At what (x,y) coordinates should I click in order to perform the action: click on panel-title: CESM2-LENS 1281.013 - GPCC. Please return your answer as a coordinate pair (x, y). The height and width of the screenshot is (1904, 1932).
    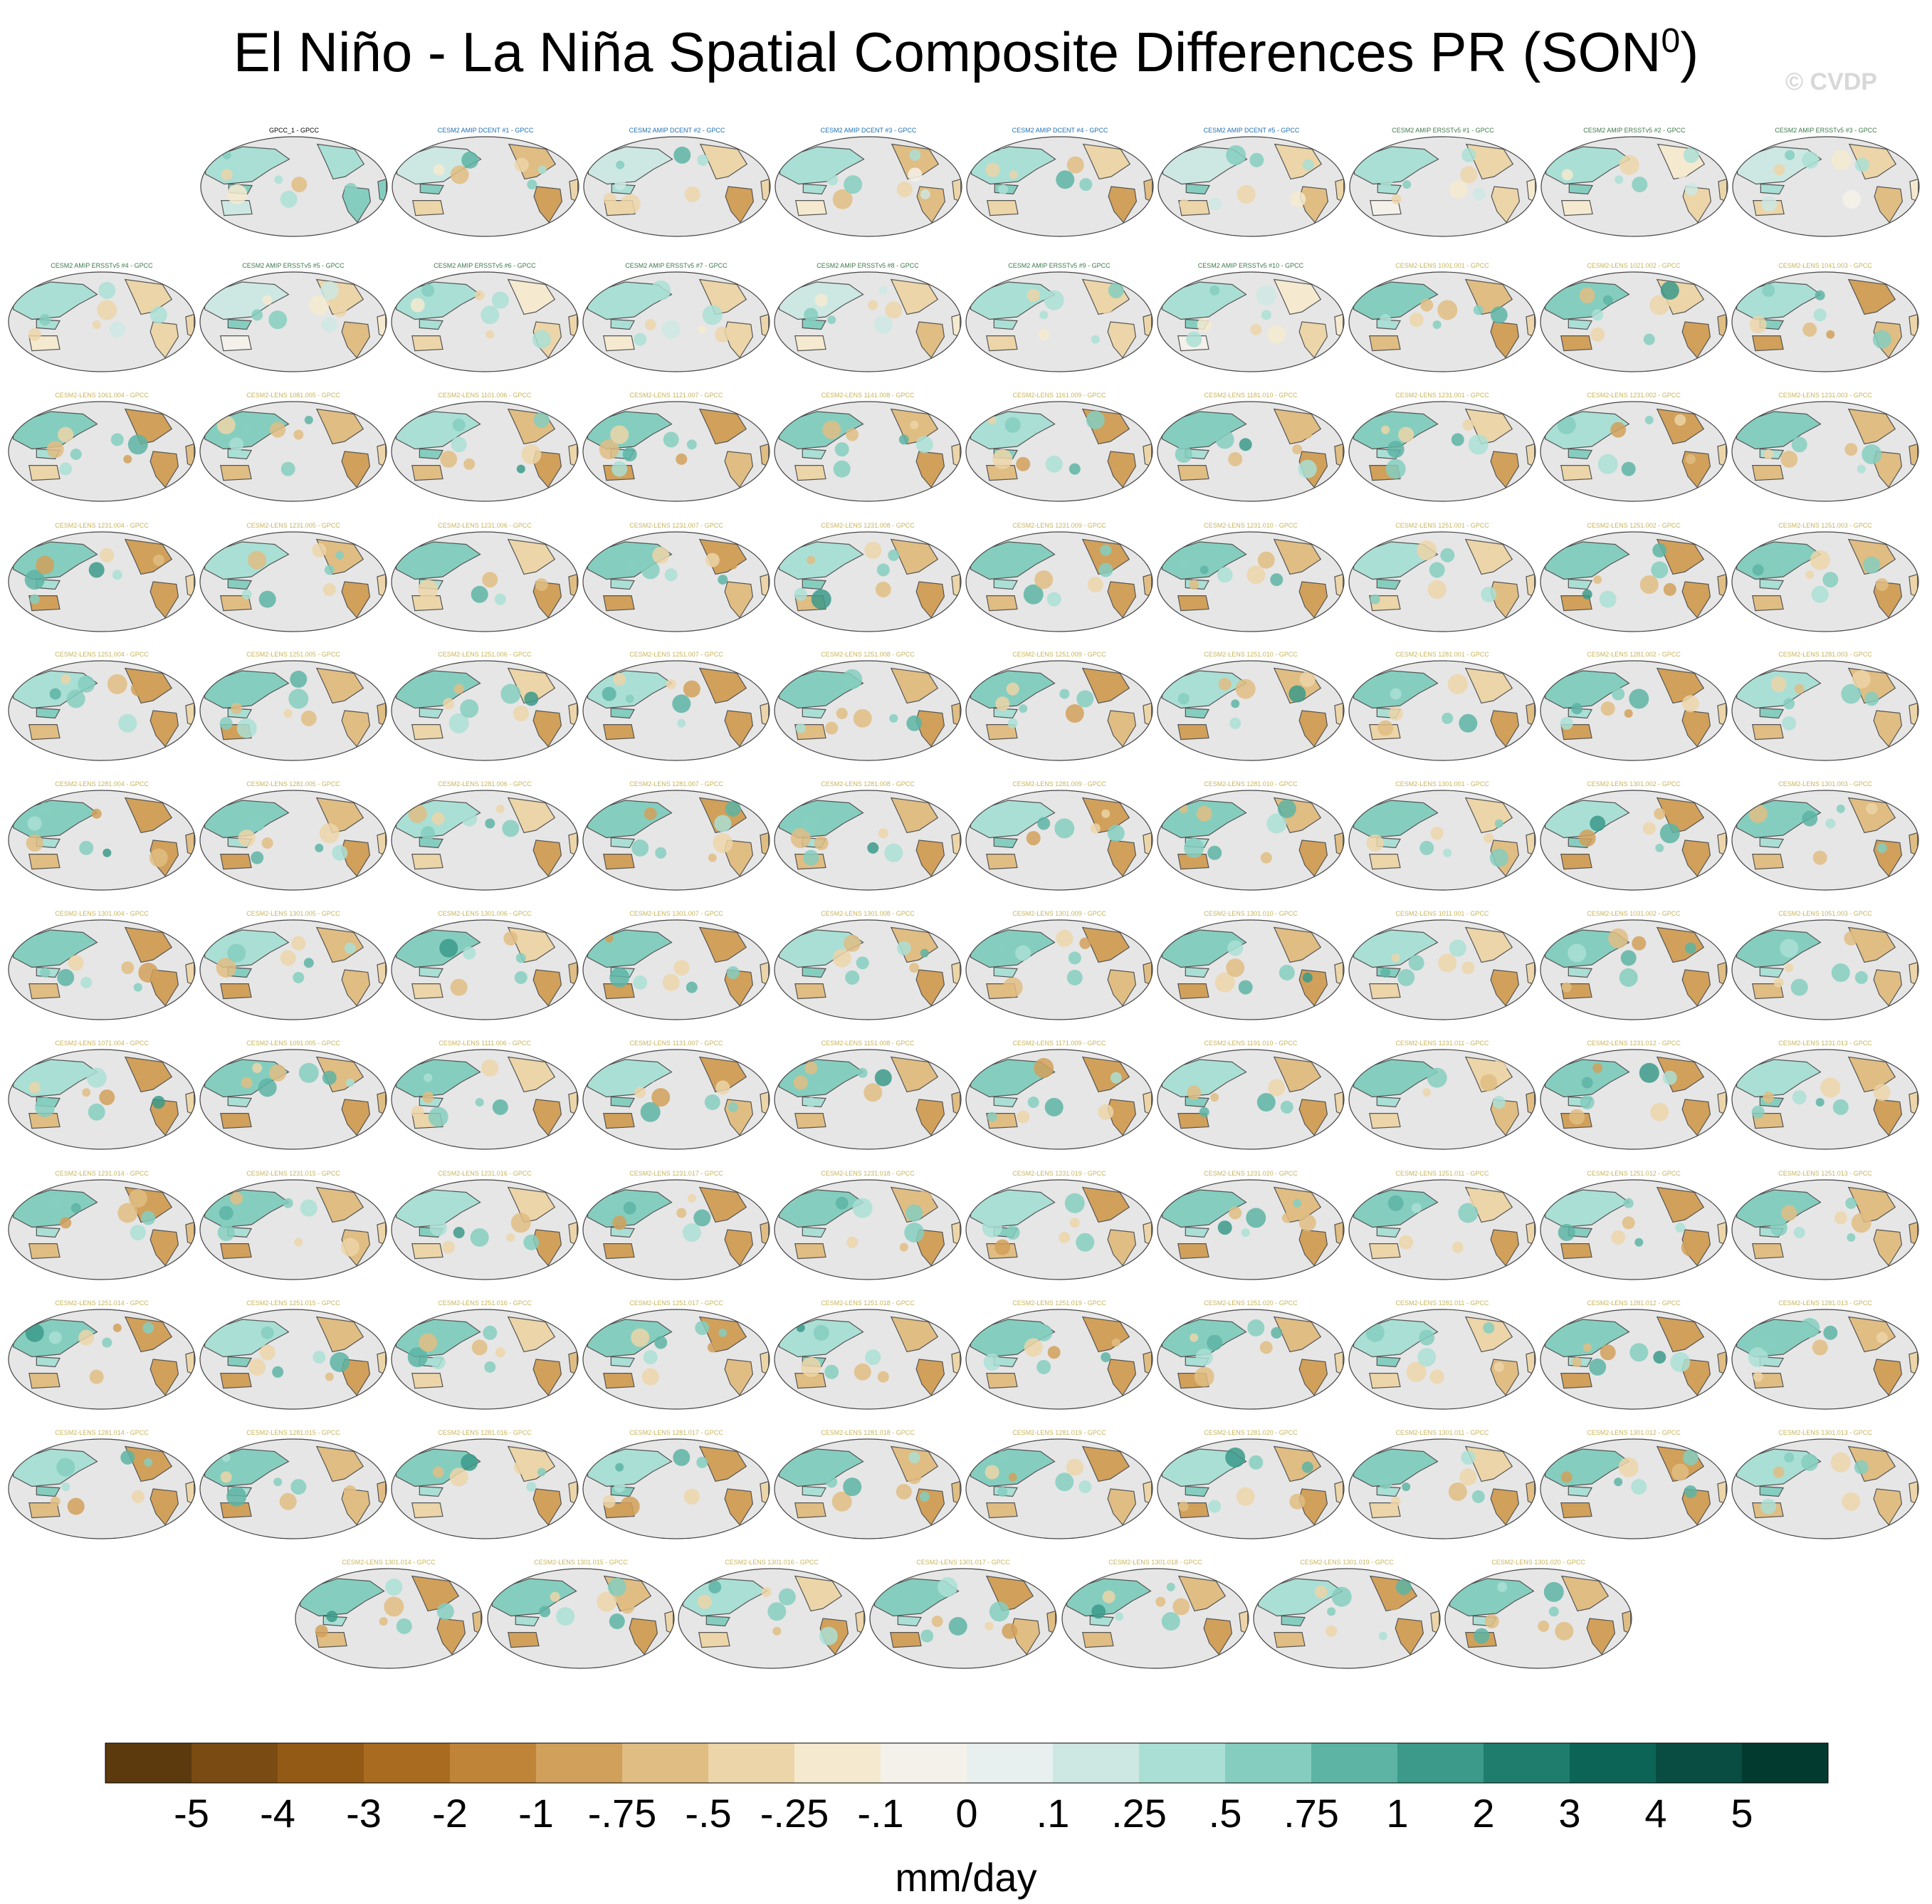
    Looking at the image, I should click on (1825, 1303).